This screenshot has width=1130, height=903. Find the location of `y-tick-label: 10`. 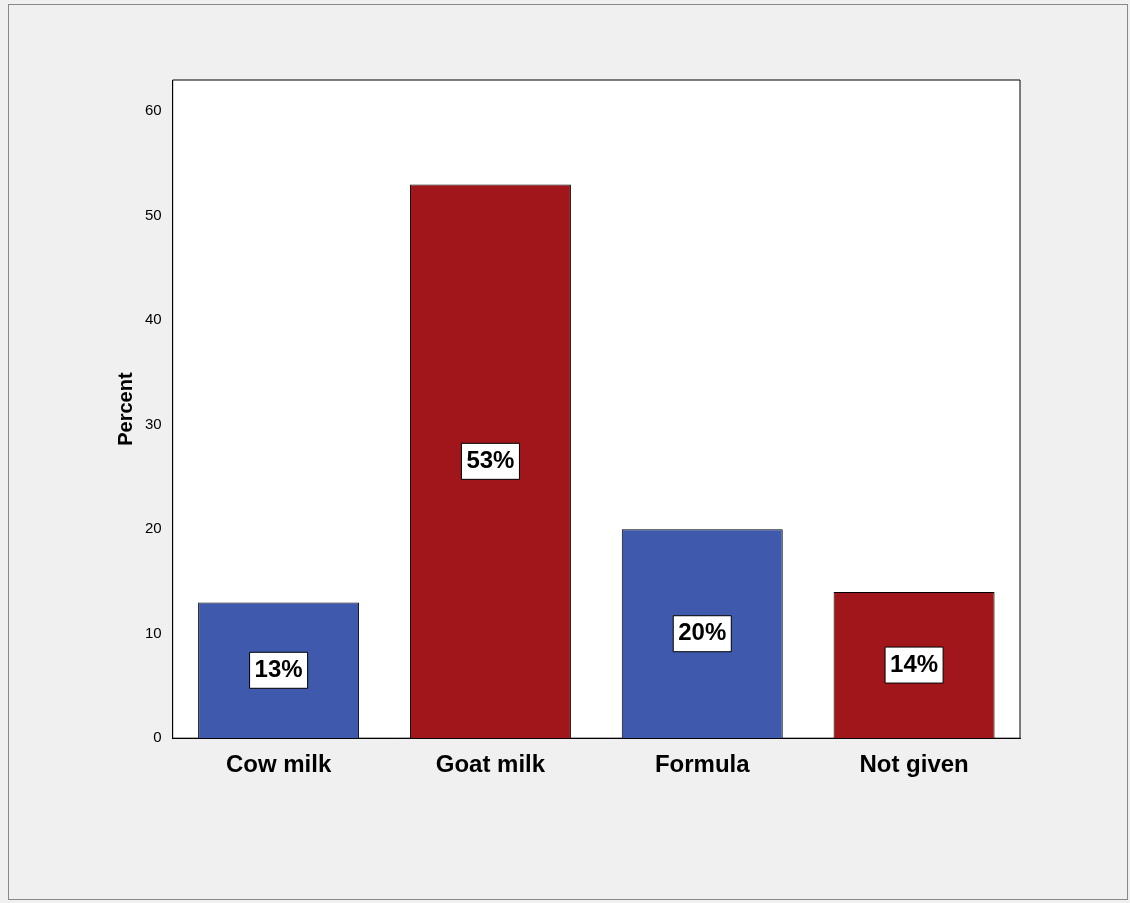

y-tick-label: 10 is located at coordinates (153, 632).